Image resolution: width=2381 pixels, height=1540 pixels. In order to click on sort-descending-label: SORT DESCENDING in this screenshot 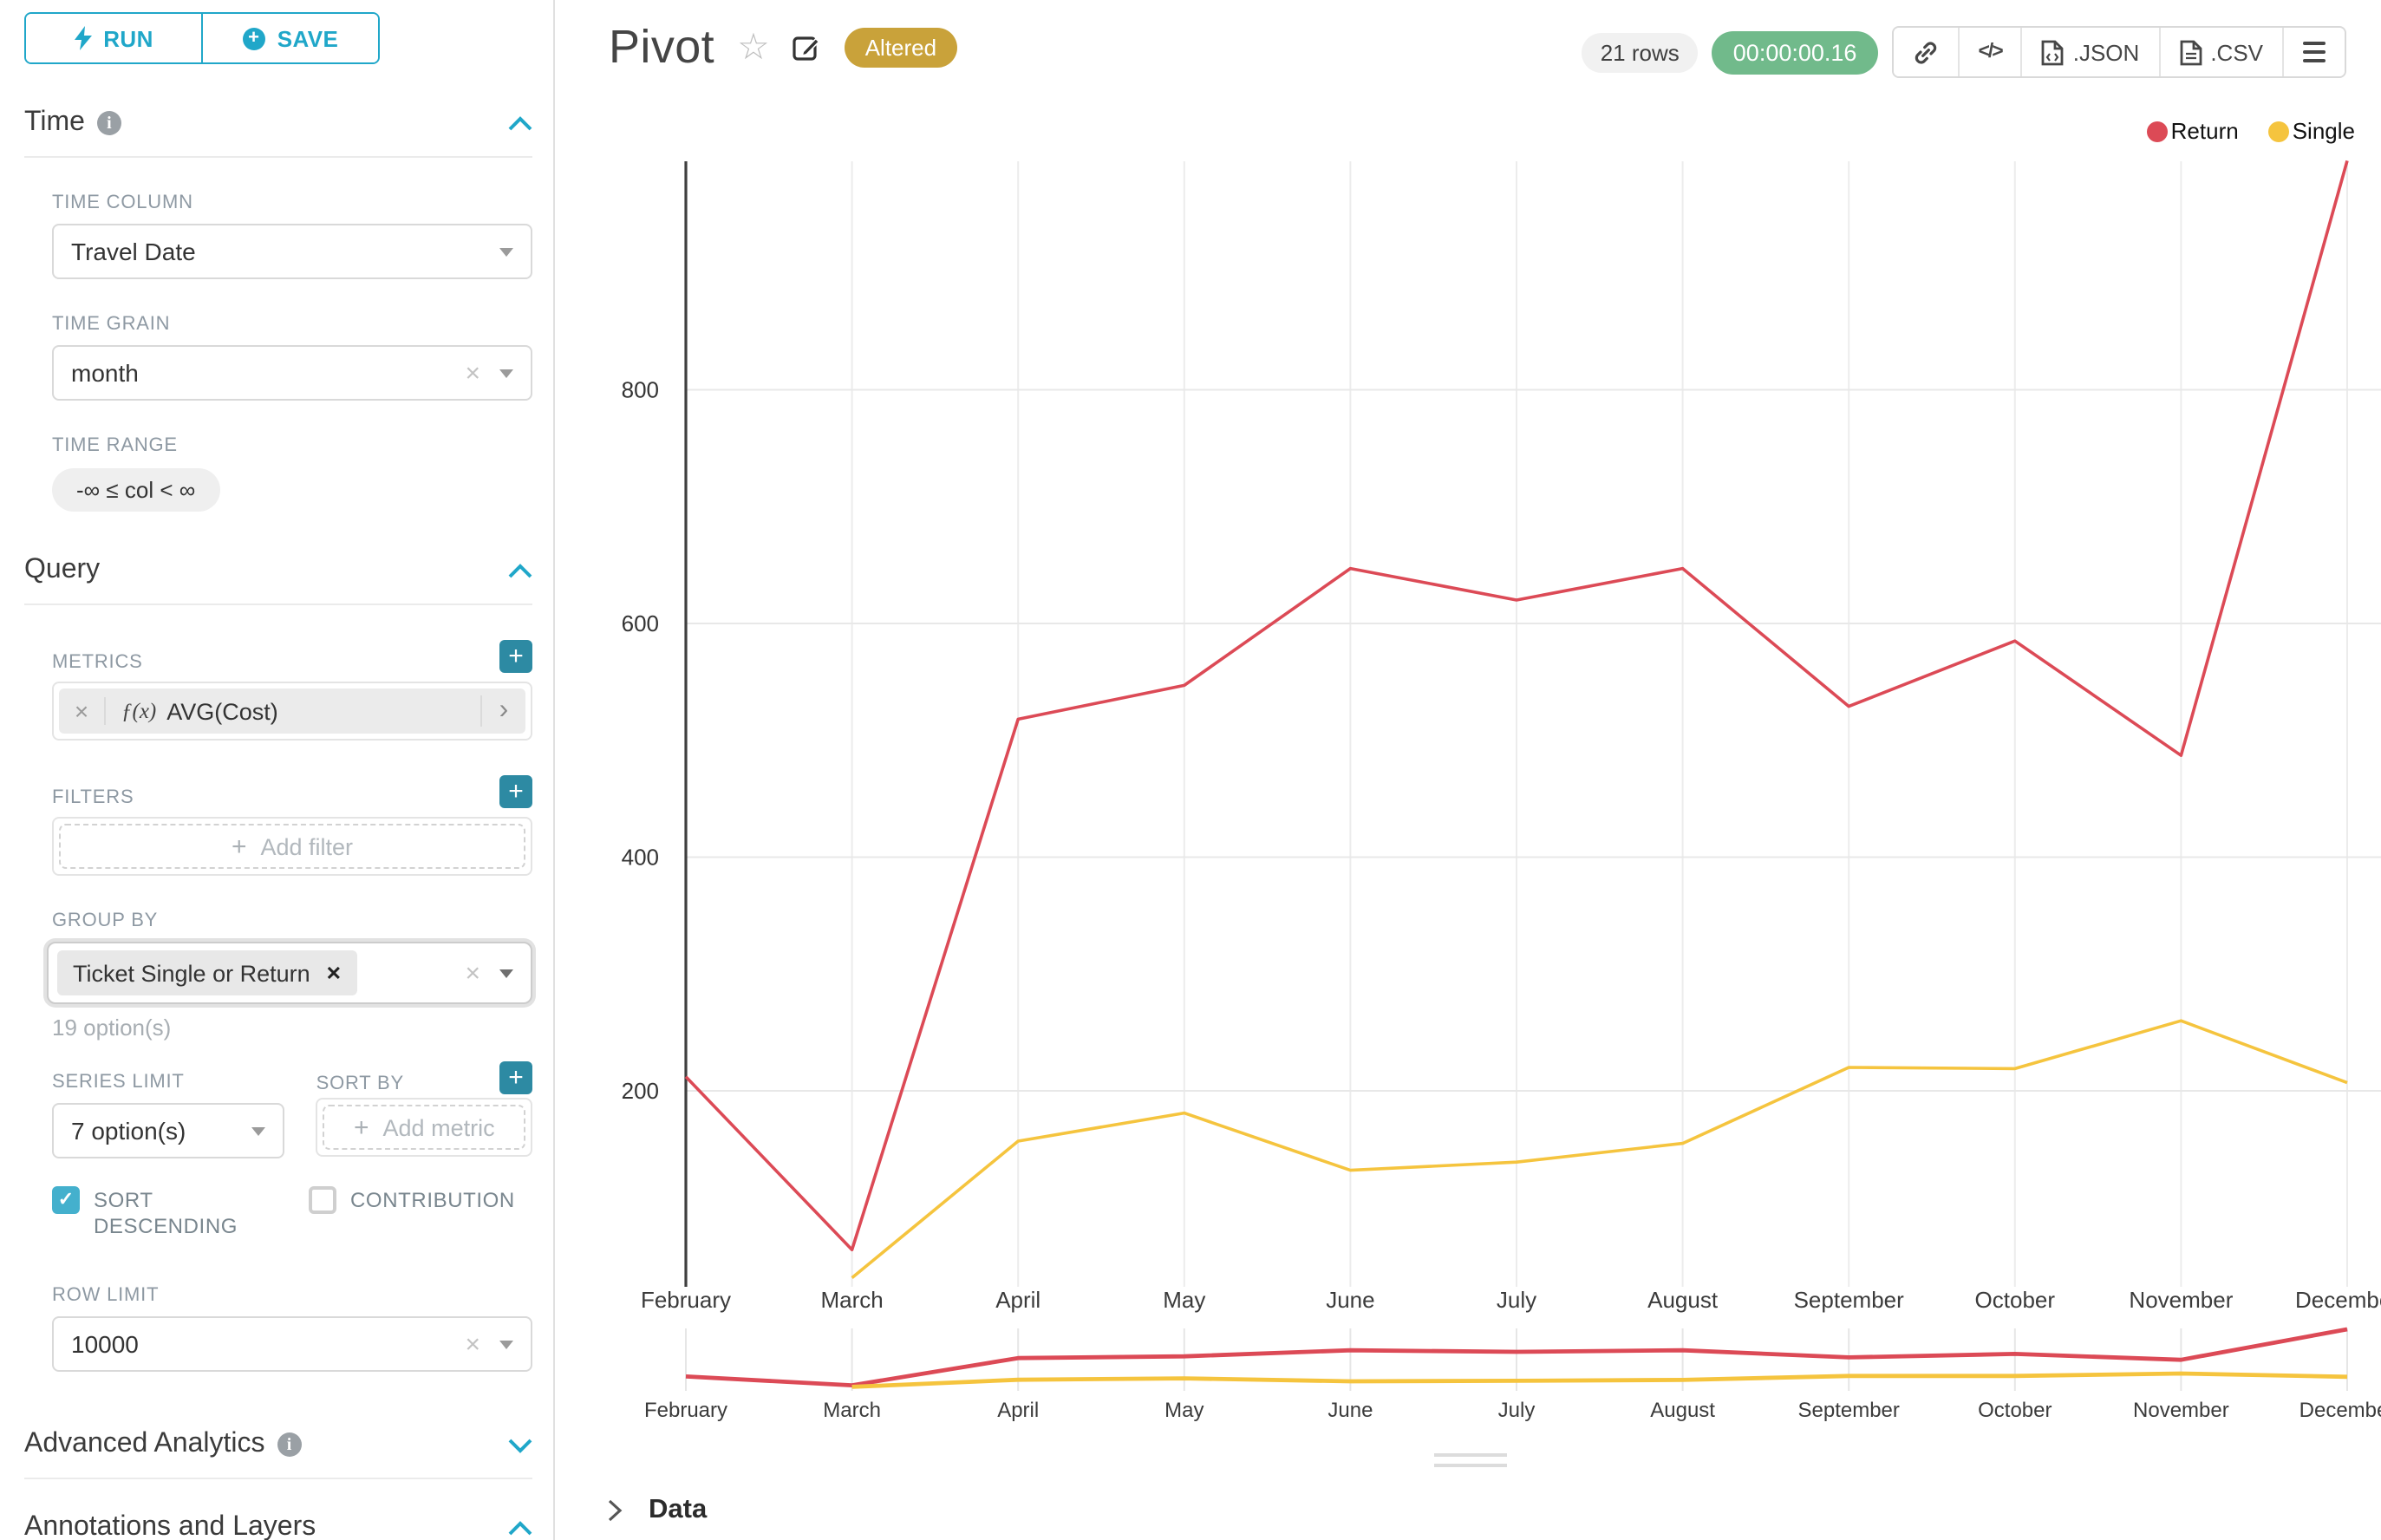, I will do `click(166, 1213)`.